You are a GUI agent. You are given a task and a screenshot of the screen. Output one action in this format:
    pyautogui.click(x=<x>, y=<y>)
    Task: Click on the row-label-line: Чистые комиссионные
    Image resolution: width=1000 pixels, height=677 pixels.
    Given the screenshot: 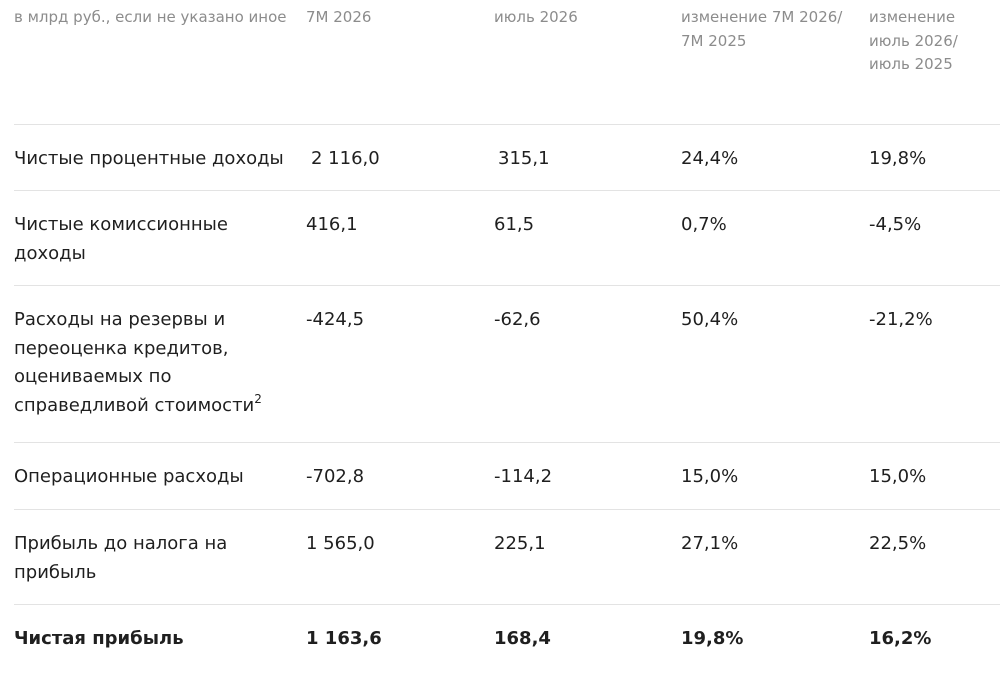 What is the action you would take?
    pyautogui.click(x=121, y=224)
    